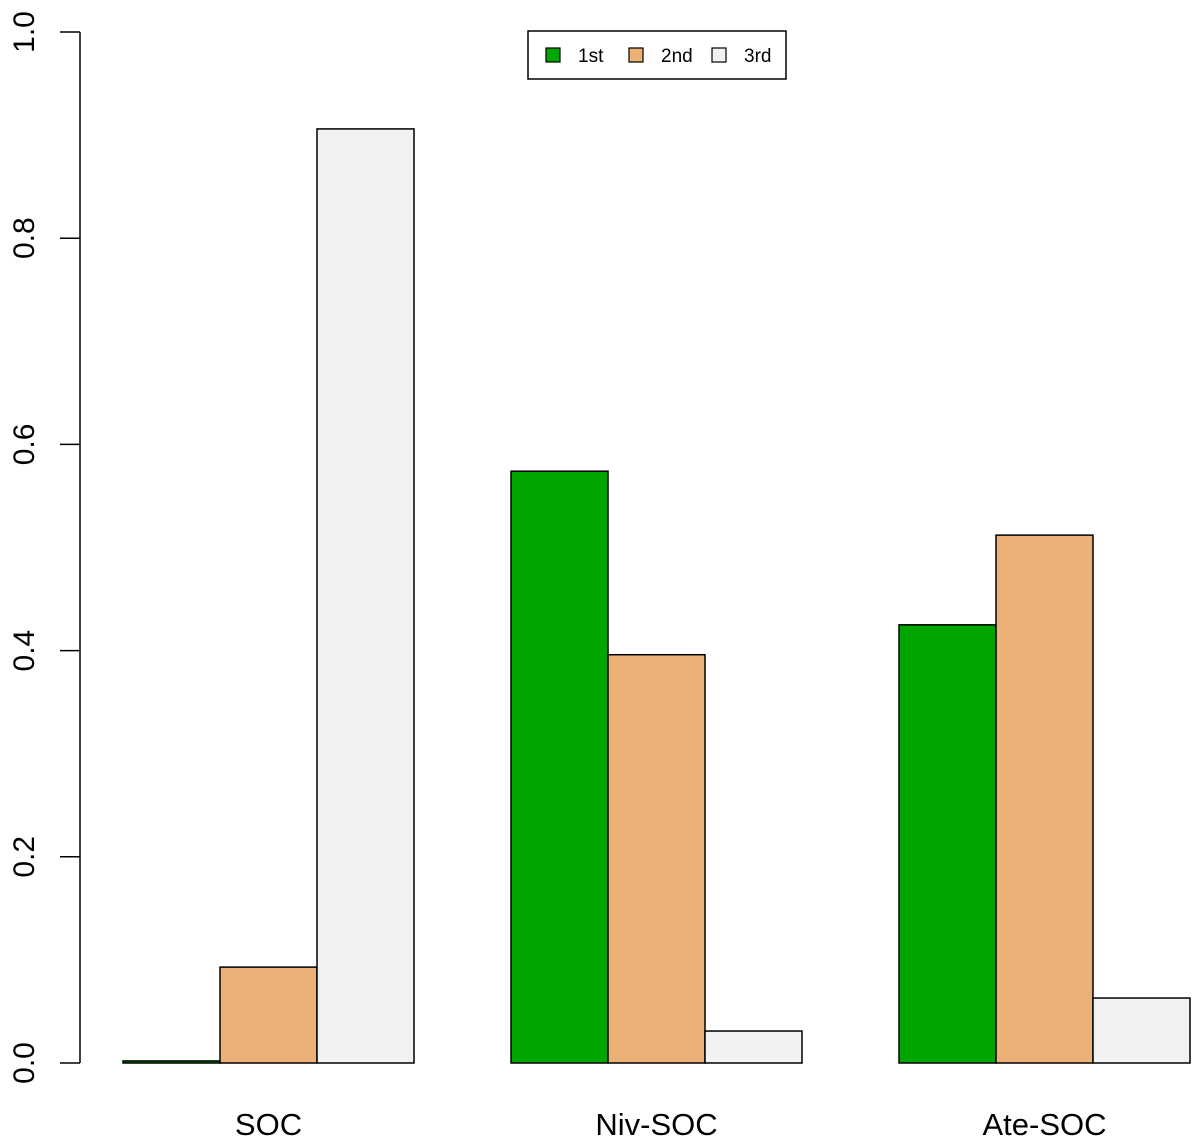 This screenshot has width=1200, height=1144. I want to click on bar-niv-soc-1st, so click(559, 767).